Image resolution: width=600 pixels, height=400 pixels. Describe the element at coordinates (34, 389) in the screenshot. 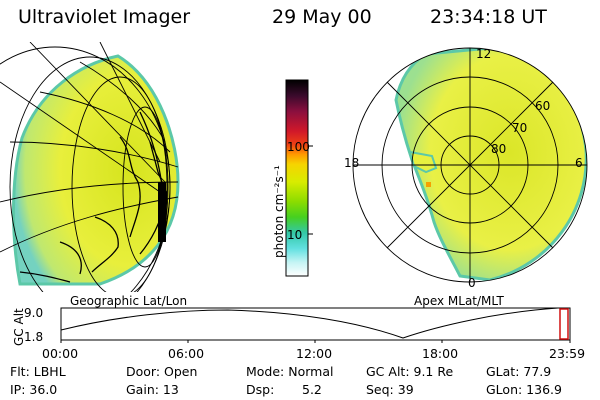

I see `info-ip: IP: 36.0` at that location.